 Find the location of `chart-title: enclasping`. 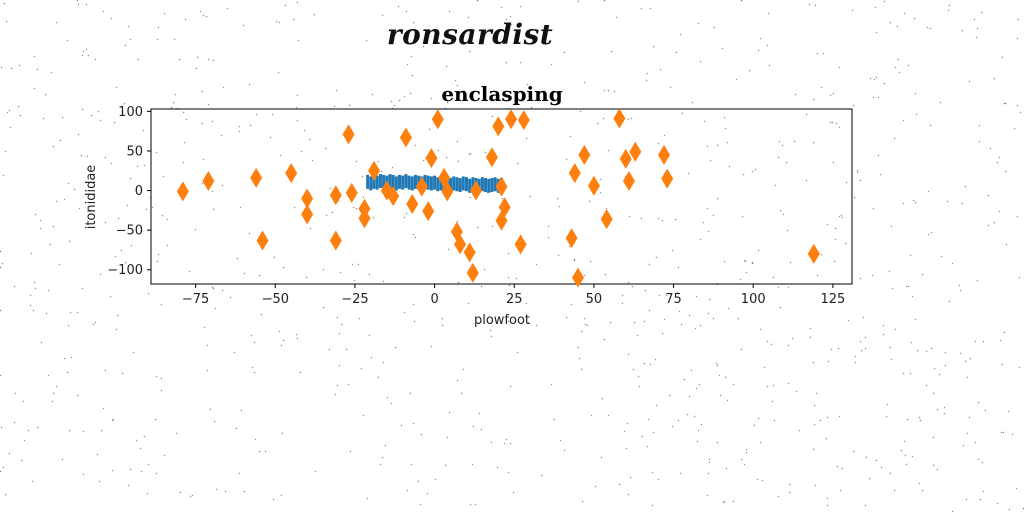

chart-title: enclasping is located at coordinates (501, 94).